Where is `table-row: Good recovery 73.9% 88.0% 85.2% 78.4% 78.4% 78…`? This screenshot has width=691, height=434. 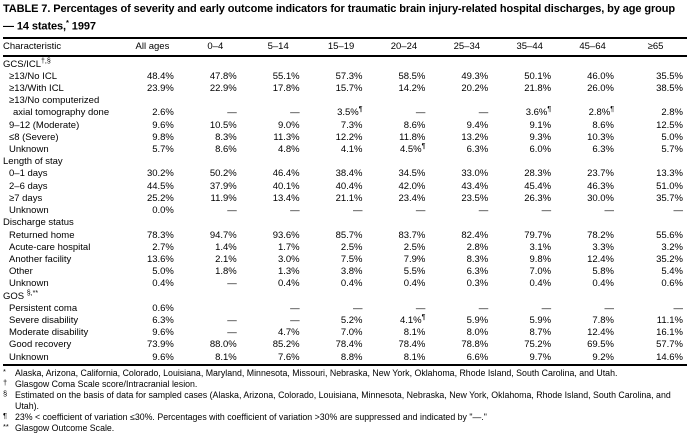
table-row: Good recovery 73.9% 88.0% 85.2% 78.4% 78.4% 78… is located at coordinates (345, 345).